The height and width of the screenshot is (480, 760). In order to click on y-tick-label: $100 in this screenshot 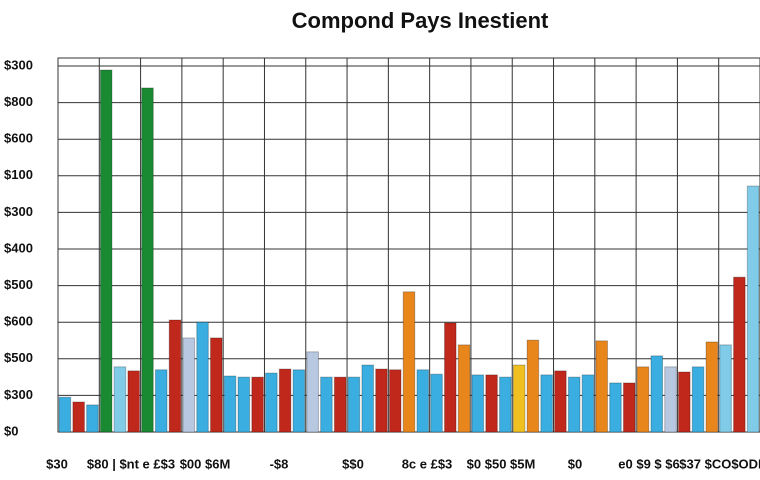, I will do `click(18, 174)`.